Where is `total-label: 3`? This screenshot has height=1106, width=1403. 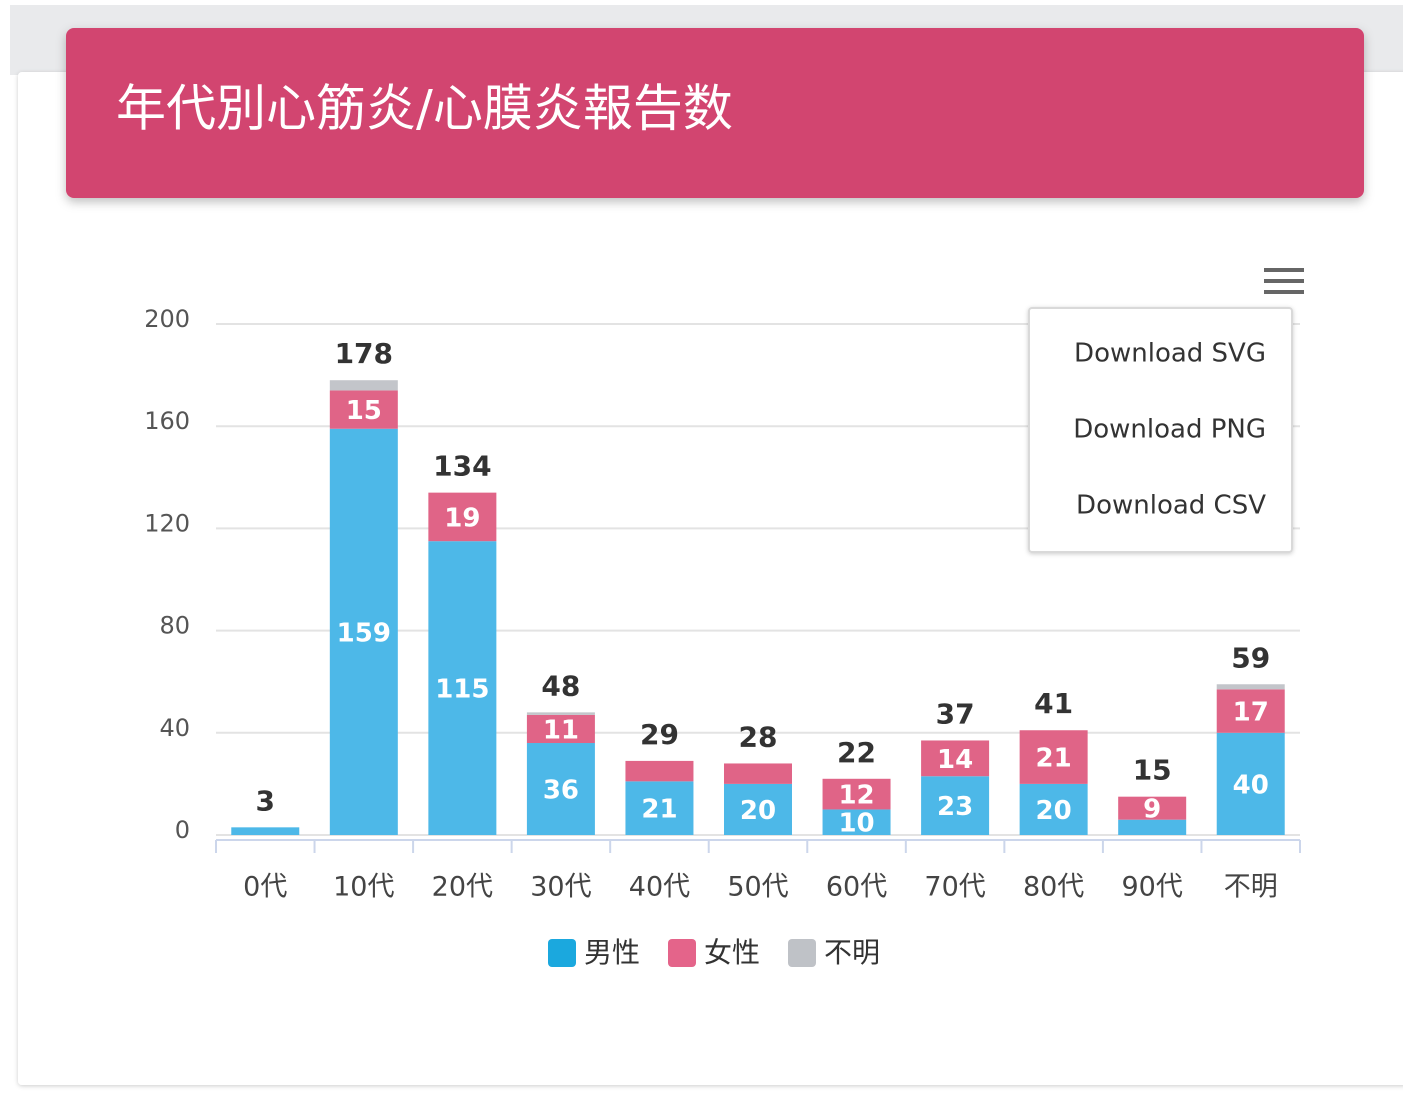
total-label: 3 is located at coordinates (265, 800).